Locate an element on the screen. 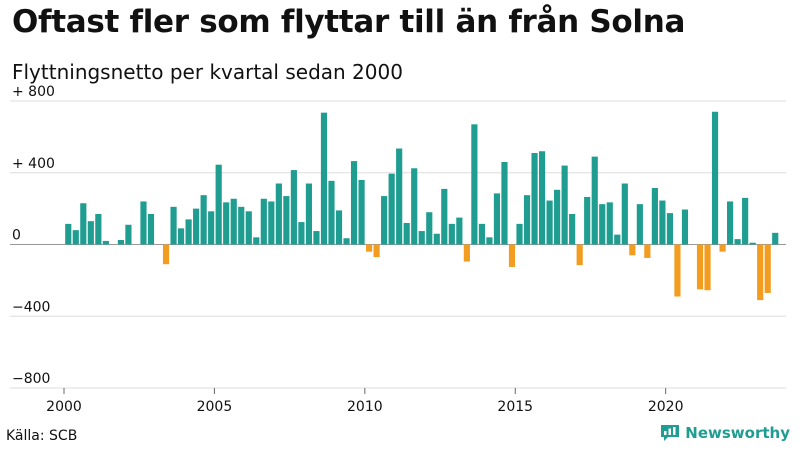  source-note: Källa: SCB is located at coordinates (42, 436).